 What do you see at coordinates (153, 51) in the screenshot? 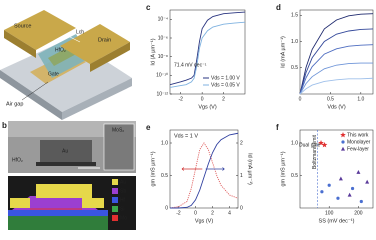
I see `y-axis-label: Id (A µm⁻¹)` at bounding box center [153, 51].